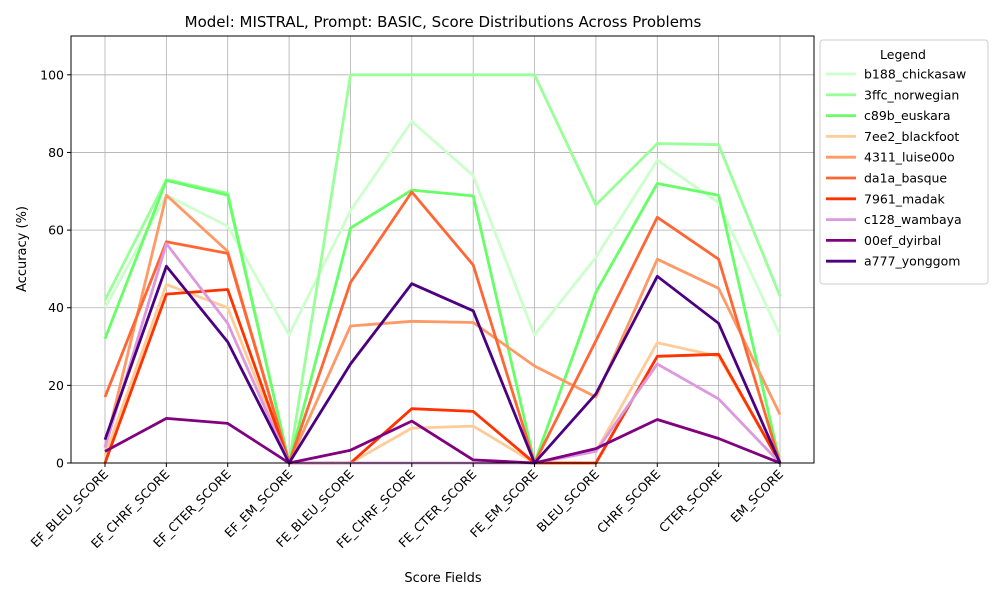 This screenshot has width=1000, height=600. I want to click on y-axis-label: Accuracy (%), so click(22, 249).